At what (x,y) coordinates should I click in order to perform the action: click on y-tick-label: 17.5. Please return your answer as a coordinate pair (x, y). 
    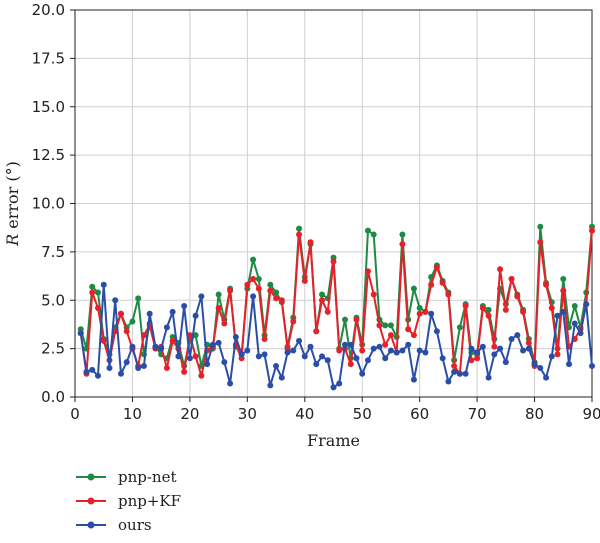
    Looking at the image, I should click on (48, 58).